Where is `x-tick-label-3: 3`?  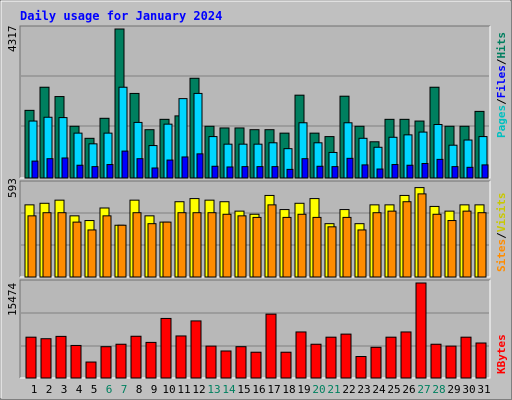
x-tick-label-3: 3 is located at coordinates (64, 389).